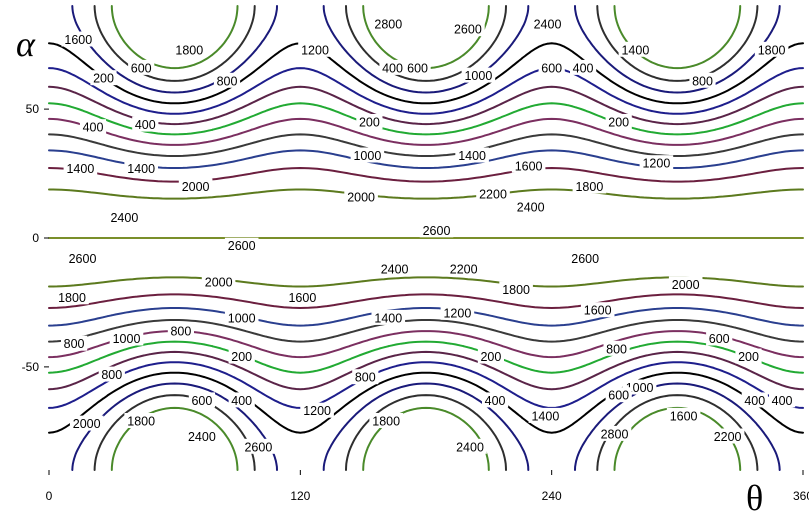 Image resolution: width=809 pixels, height=517 pixels. Describe the element at coordinates (35, 238) in the screenshot. I see `y-tick-label: 0` at that location.